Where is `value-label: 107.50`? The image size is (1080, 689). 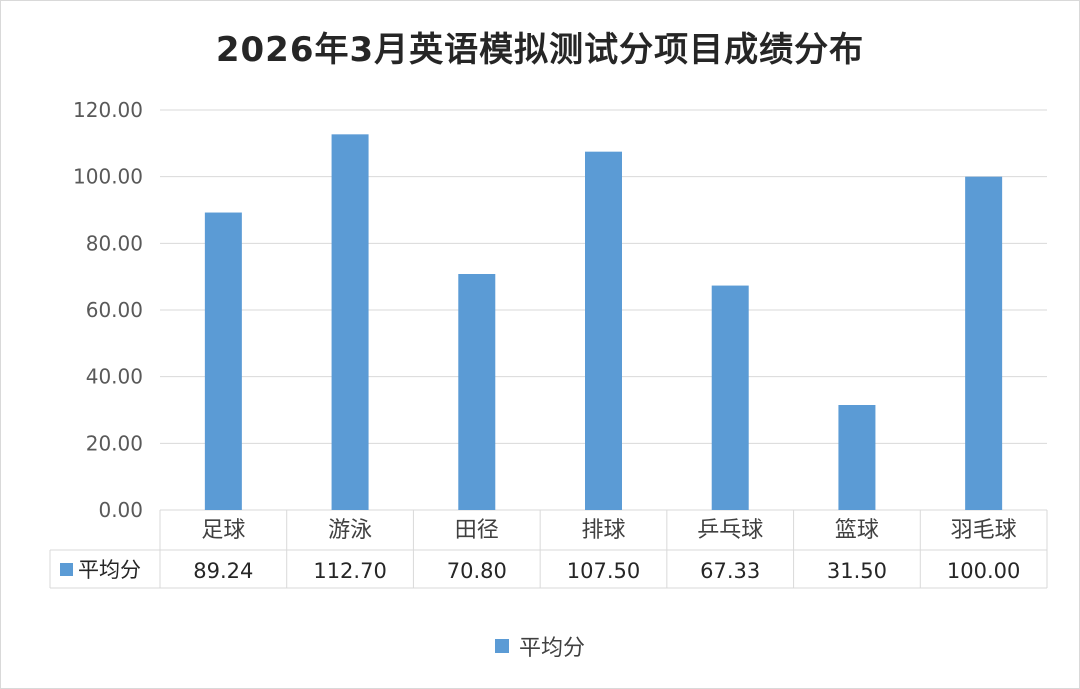 value-label: 107.50 is located at coordinates (603, 571).